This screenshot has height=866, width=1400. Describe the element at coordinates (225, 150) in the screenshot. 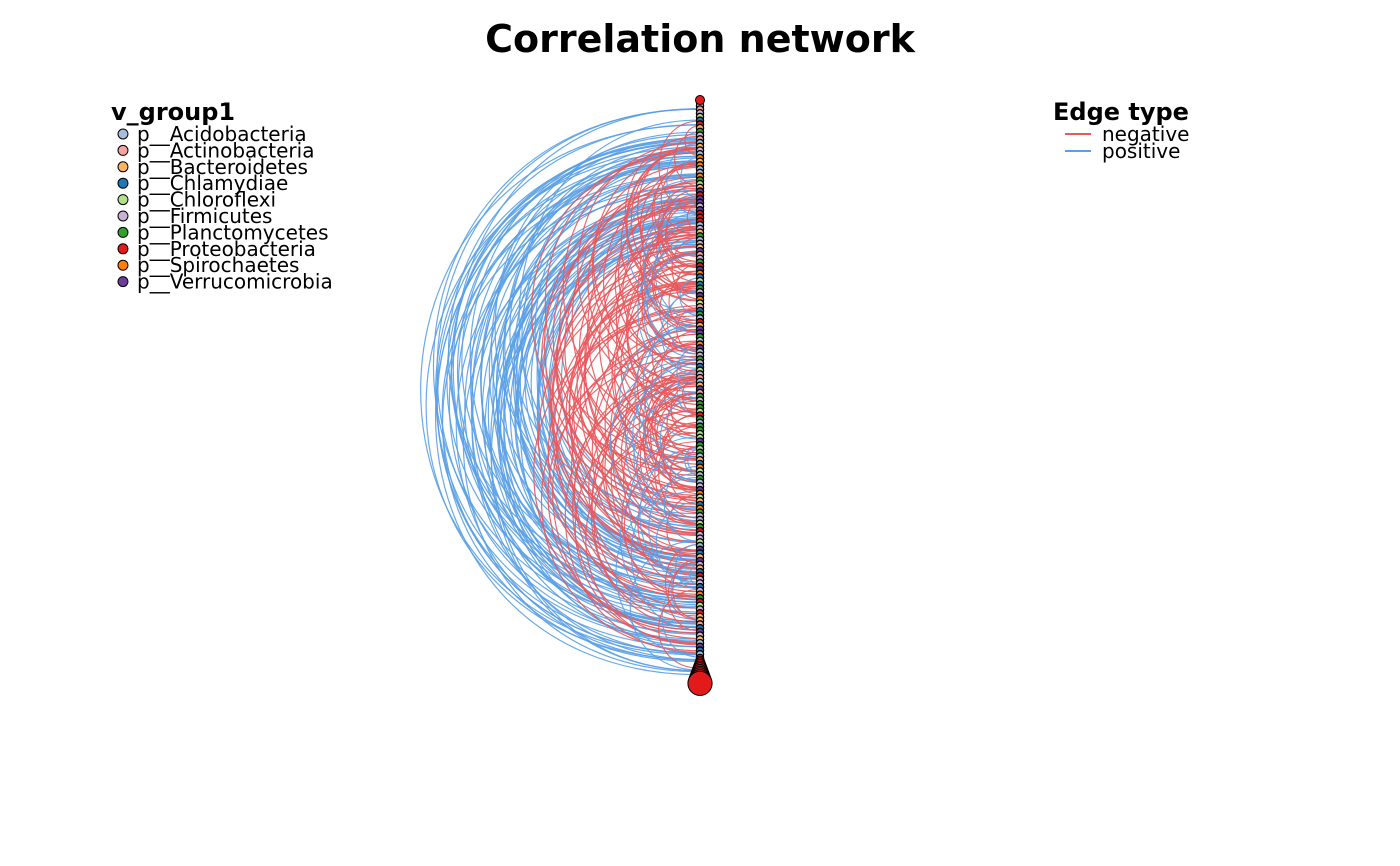

I see `node-legend-label: p__Actinobacteria` at that location.